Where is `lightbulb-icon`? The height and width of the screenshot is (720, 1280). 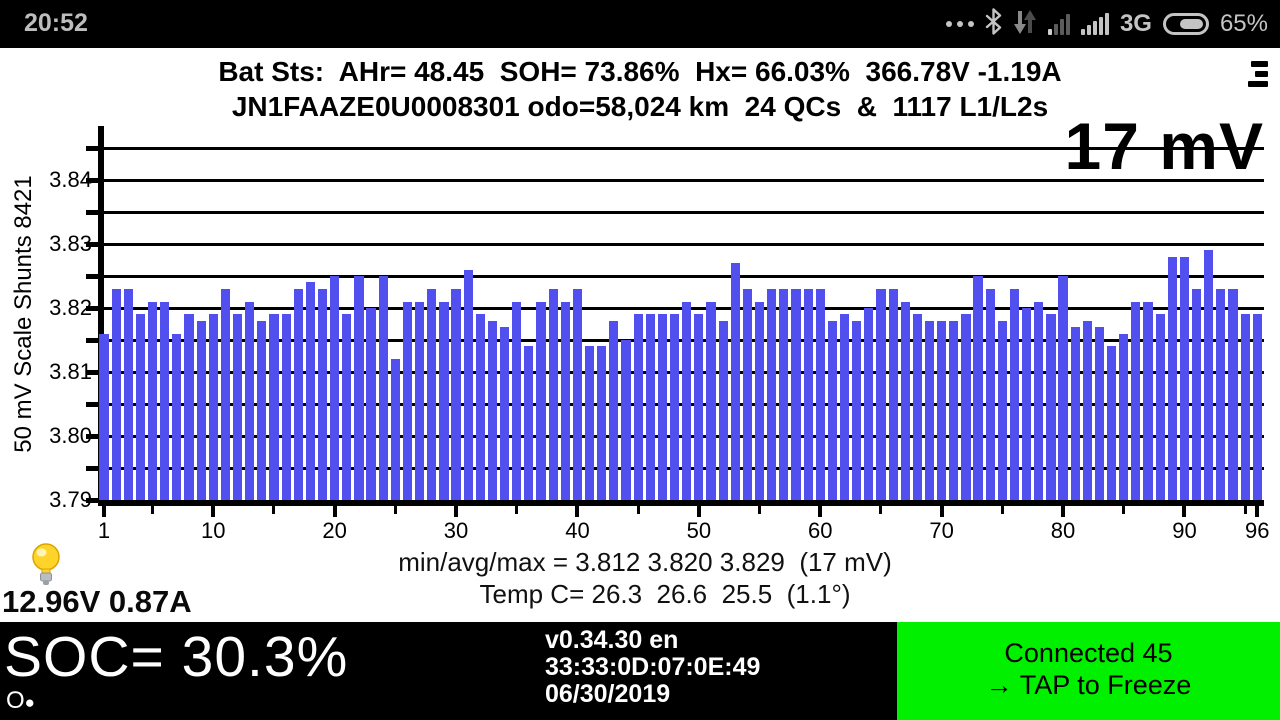 lightbulb-icon is located at coordinates (46, 567).